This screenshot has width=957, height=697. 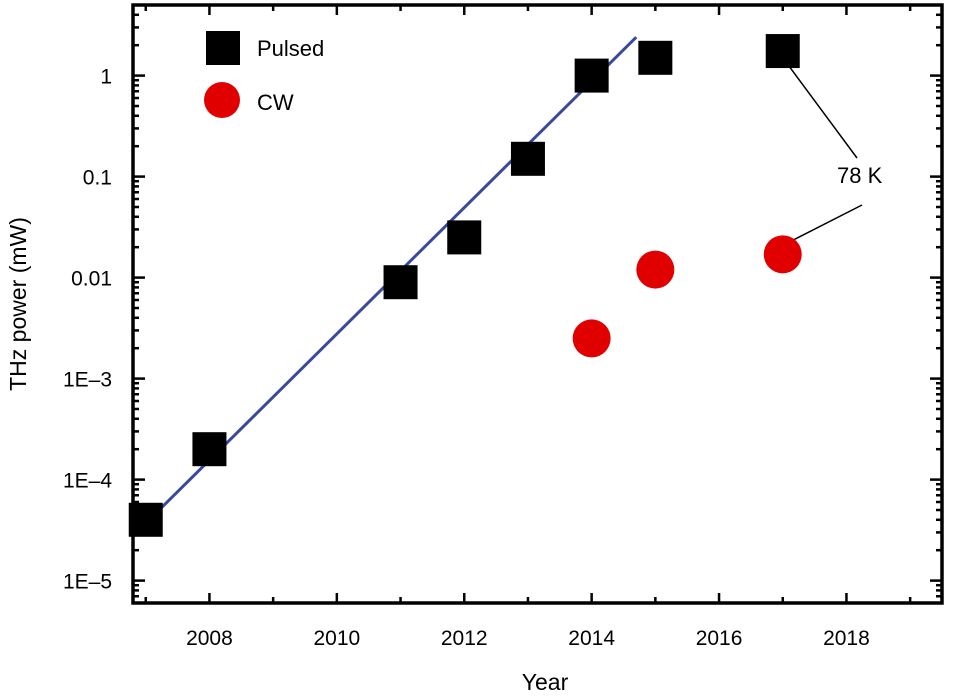 I want to click on y-tick-label: 1E–4, so click(x=87, y=481).